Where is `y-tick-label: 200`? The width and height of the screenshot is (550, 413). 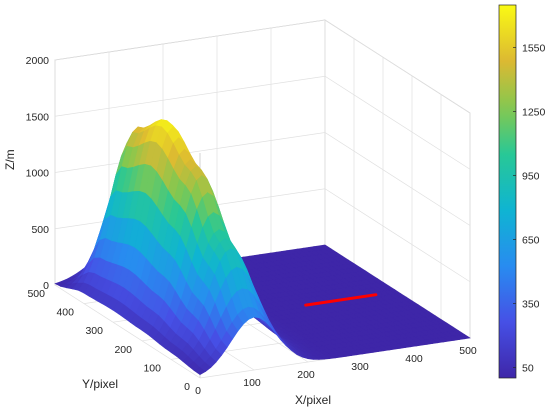 y-tick-label: 200 is located at coordinates (123, 350).